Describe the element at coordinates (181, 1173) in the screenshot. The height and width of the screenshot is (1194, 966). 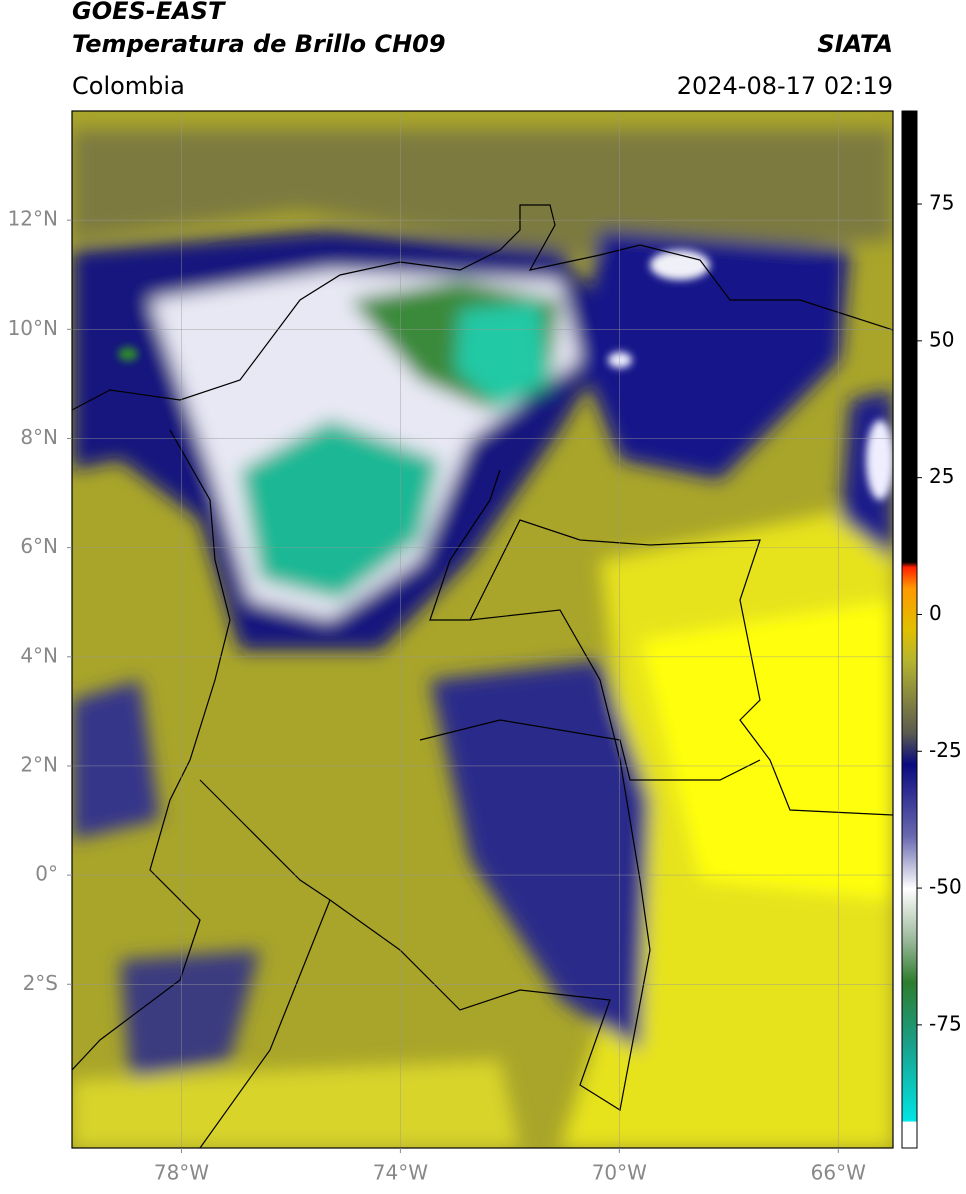
I see `lon-tick-label: 78°W` at that location.